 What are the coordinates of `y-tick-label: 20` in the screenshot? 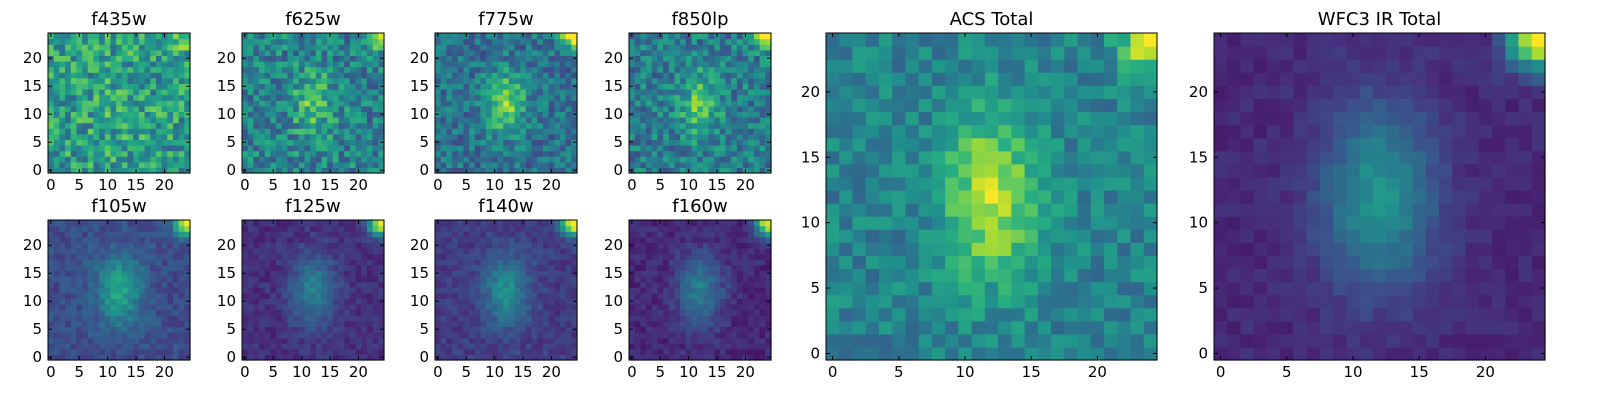 It's located at (32, 58).